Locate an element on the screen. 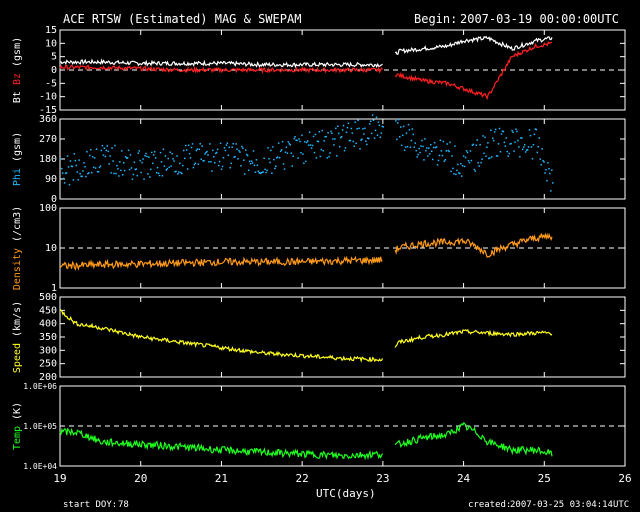  density-series is located at coordinates (306, 251).